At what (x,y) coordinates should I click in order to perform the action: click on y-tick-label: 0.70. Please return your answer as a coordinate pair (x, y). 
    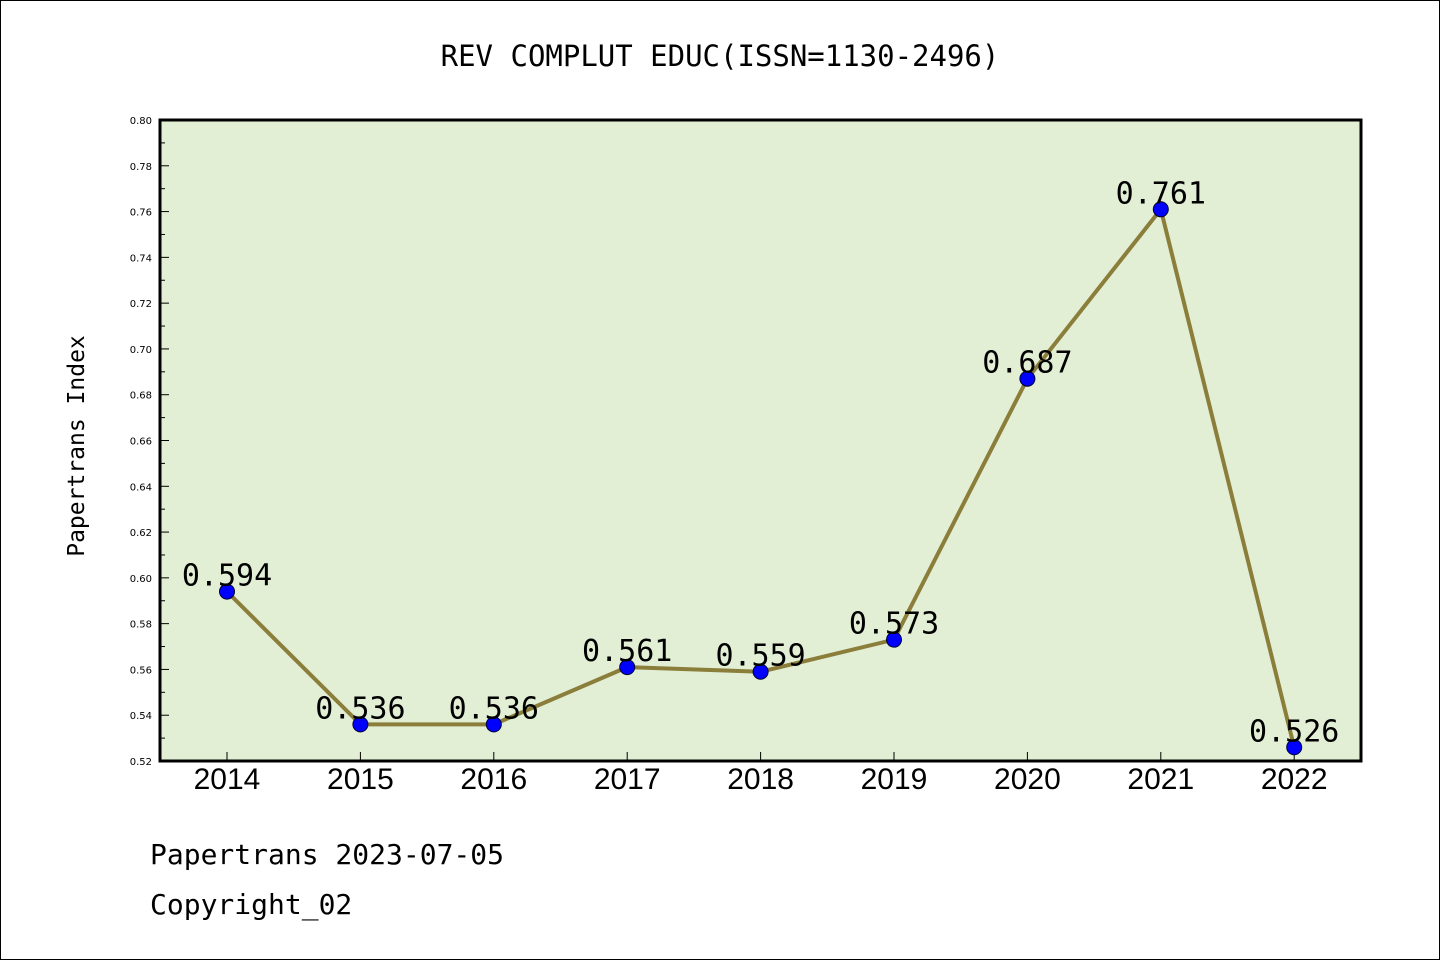
    Looking at the image, I should click on (141, 350).